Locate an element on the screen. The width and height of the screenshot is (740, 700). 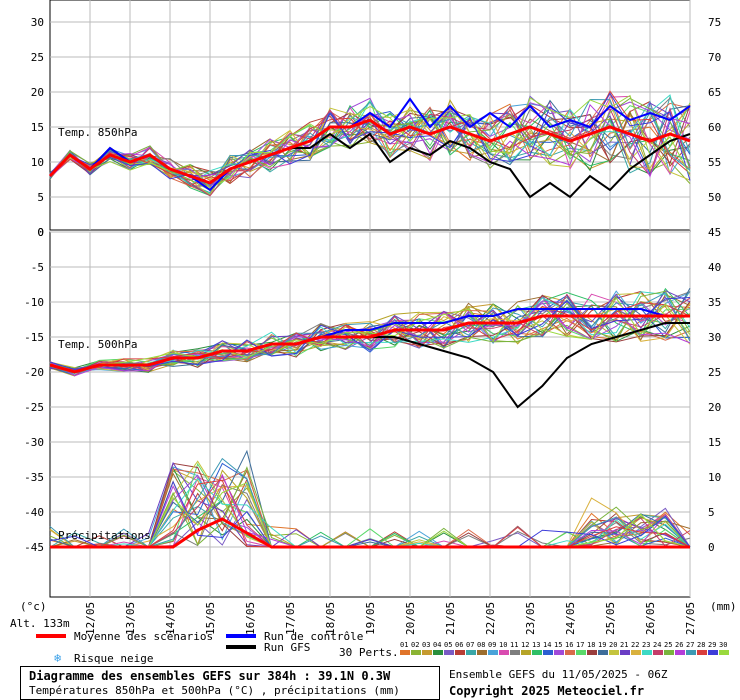
t850-left-tick: 30 is located at coordinates (37, 22).